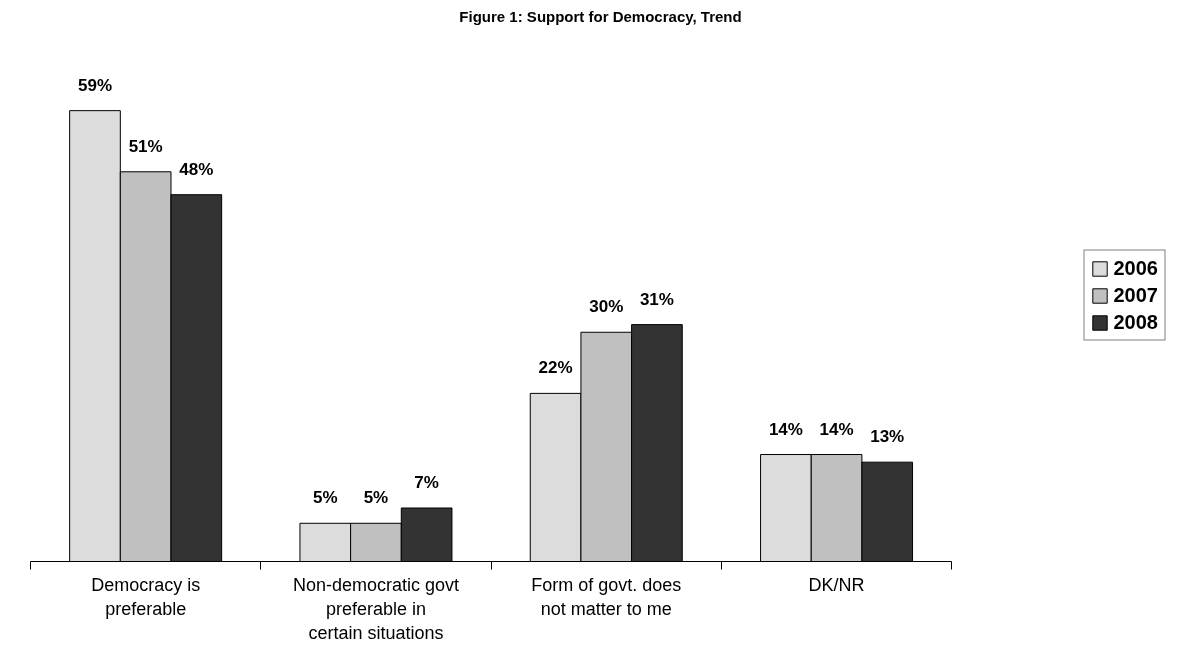 The image size is (1190, 653). Describe the element at coordinates (600, 16) in the screenshot. I see `chart-title: Figure 1: Support for Democracy, Trend` at that location.